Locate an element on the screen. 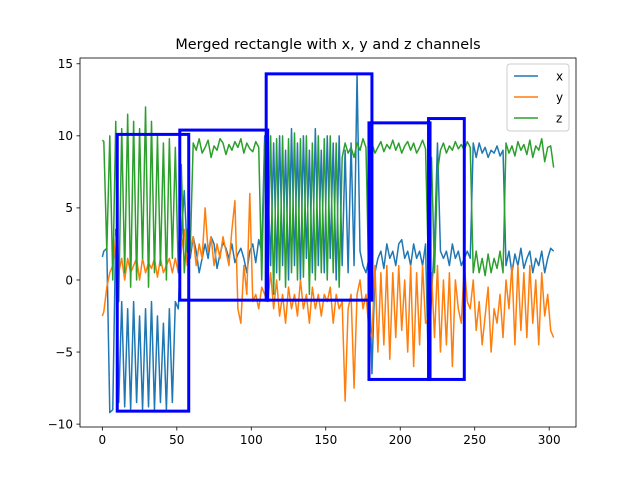 Image resolution: width=640 pixels, height=480 pixels. y-tick-label: −10 is located at coordinates (60, 424).